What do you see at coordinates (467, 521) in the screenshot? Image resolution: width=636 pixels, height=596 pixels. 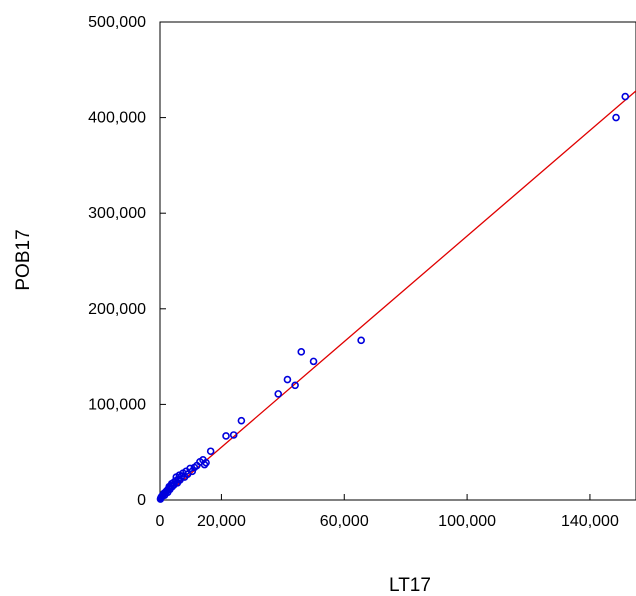 I see `x-tick-label: 100,000` at bounding box center [467, 521].